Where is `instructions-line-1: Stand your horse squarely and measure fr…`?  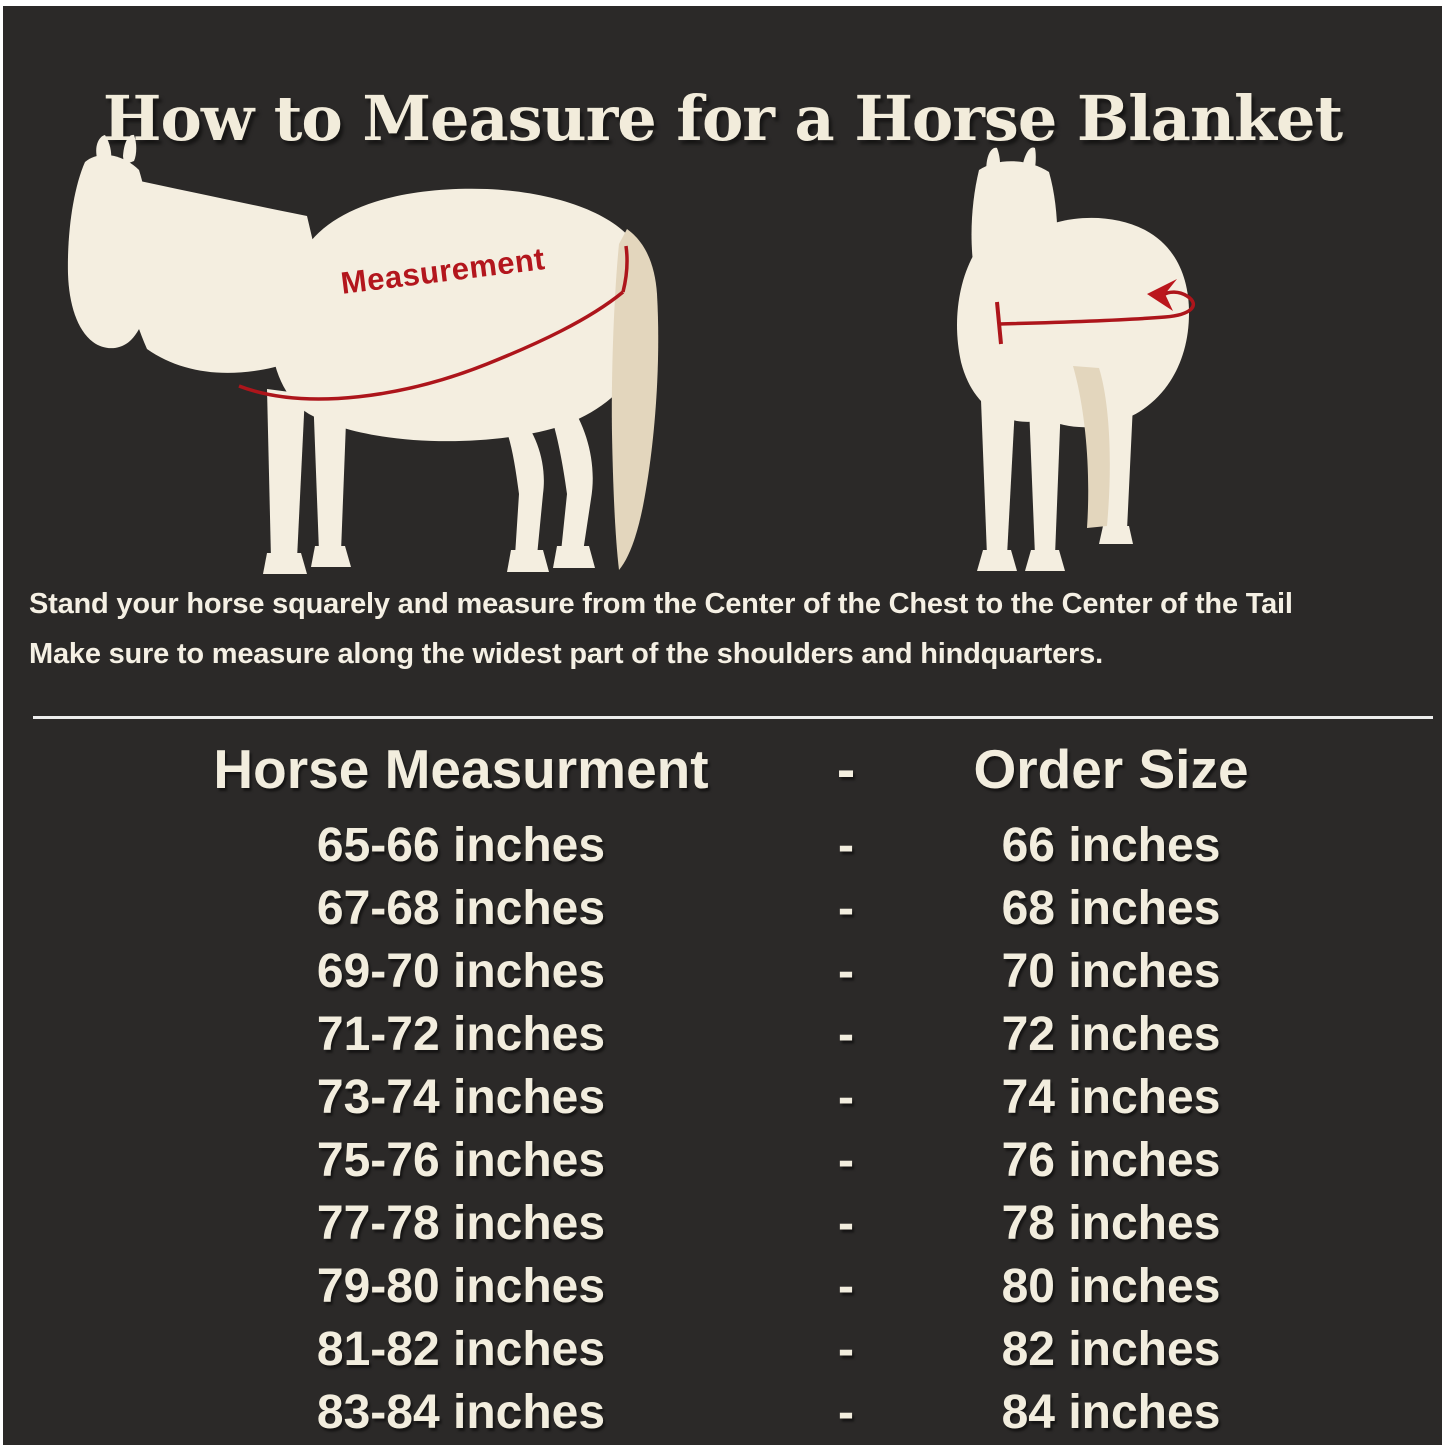 instructions-line-1: Stand your horse squarely and measure fr… is located at coordinates (661, 604).